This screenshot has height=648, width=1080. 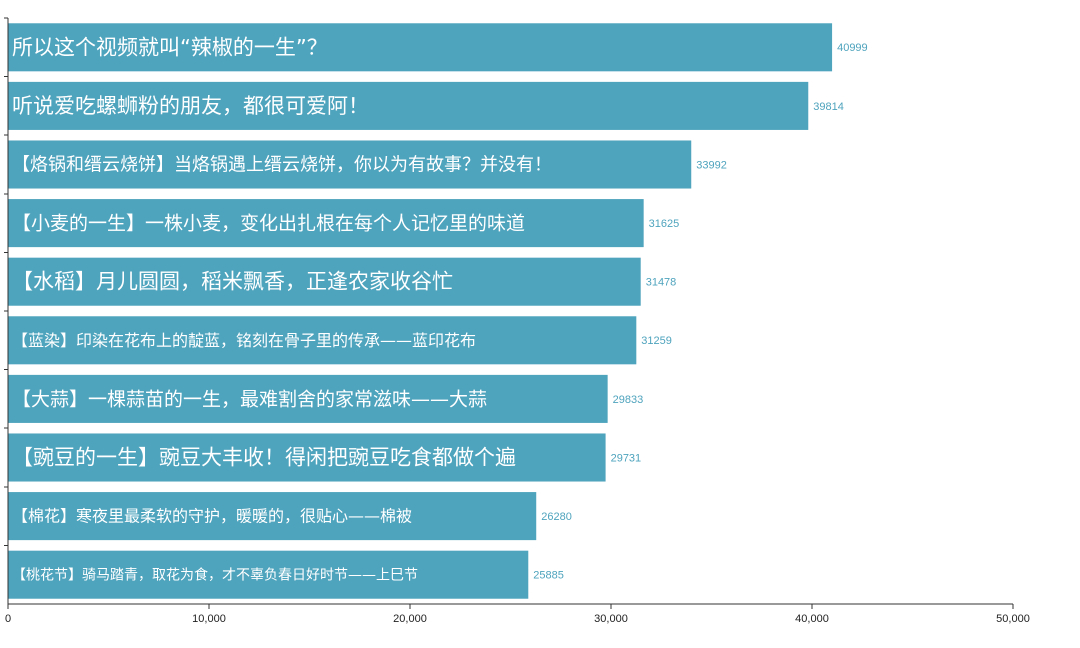 I want to click on bar-group: 【大蒜】一棵蒜苗的一生，最难割舍的家常滋味——大蒜 29833, so click(x=326, y=398).